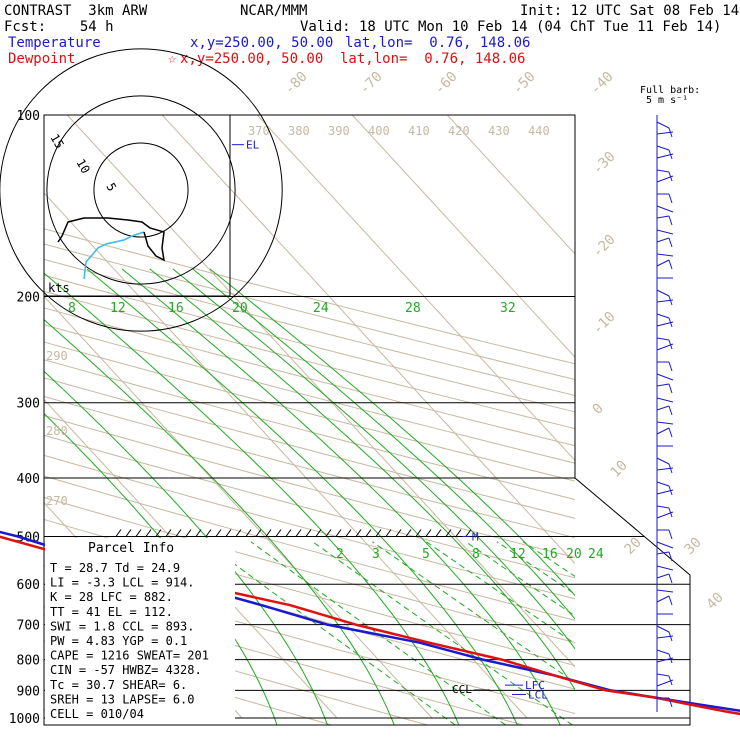 The height and width of the screenshot is (740, 740). I want to click on theta-label: 270, so click(57, 501).